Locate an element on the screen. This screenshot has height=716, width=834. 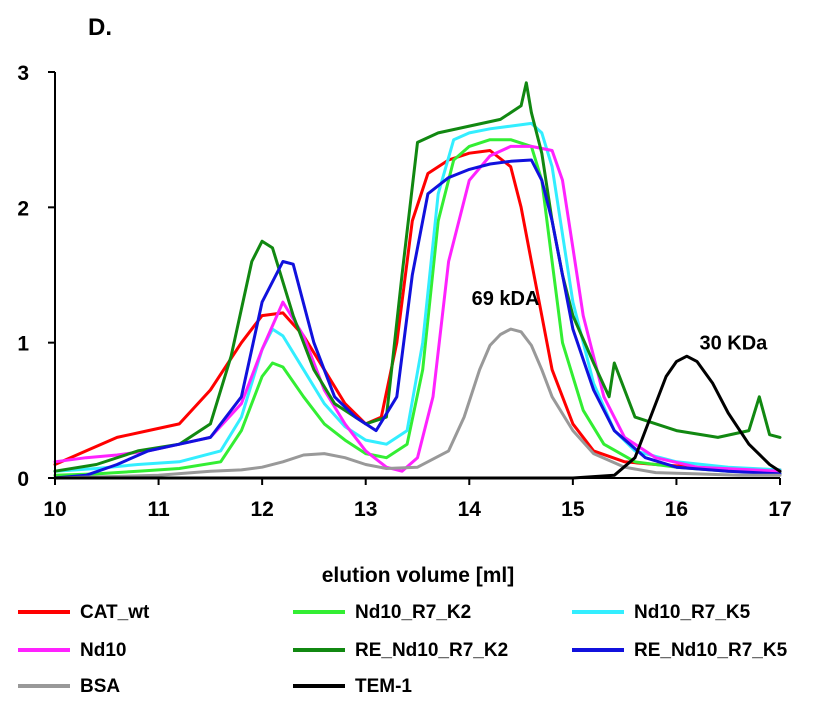
y-tick-label: 0 is located at coordinates (23, 479).